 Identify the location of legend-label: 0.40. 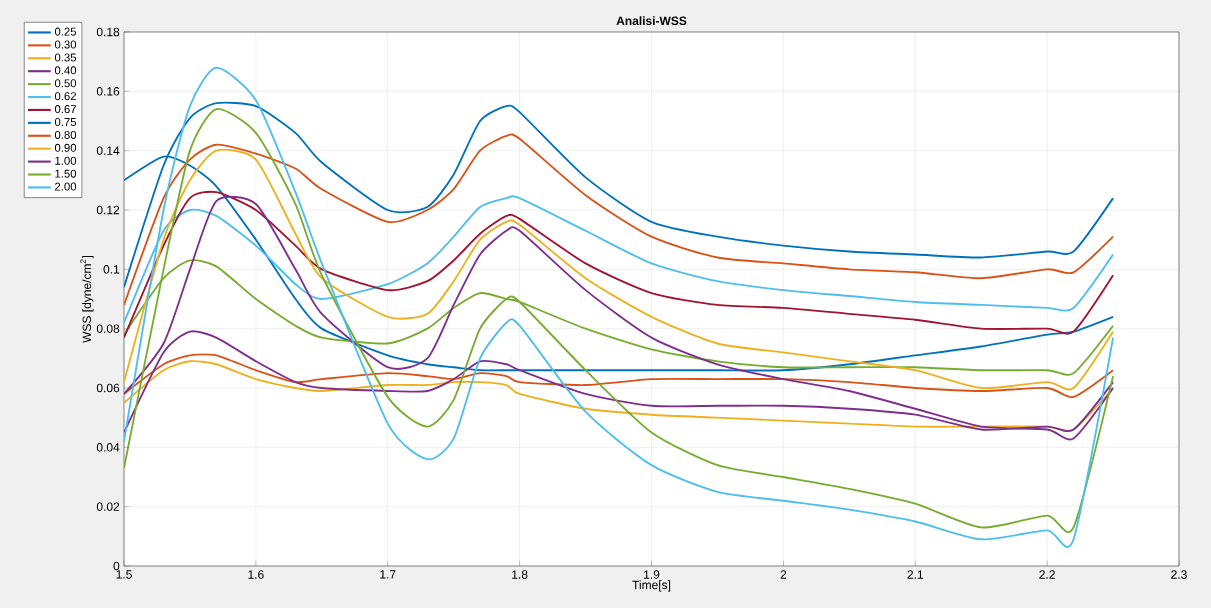
(65, 70).